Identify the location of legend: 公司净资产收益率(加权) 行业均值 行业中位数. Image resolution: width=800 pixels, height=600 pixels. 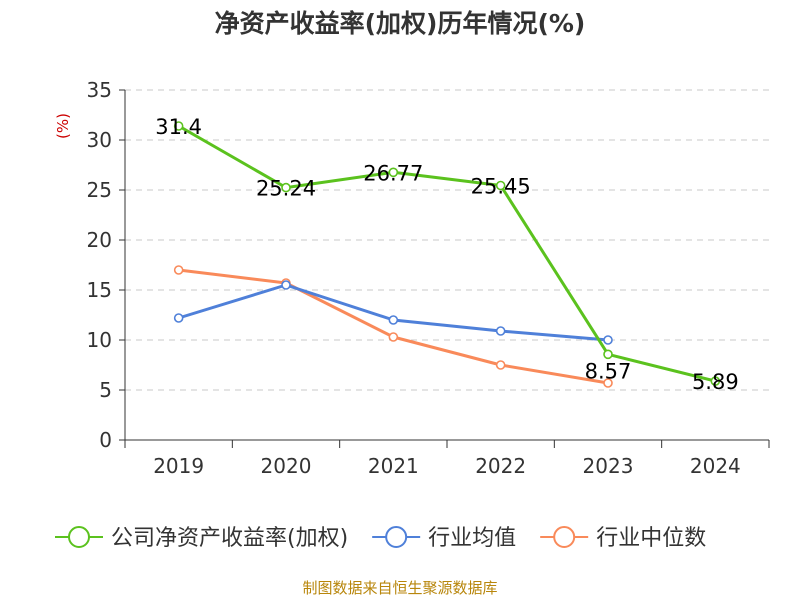
(380, 538).